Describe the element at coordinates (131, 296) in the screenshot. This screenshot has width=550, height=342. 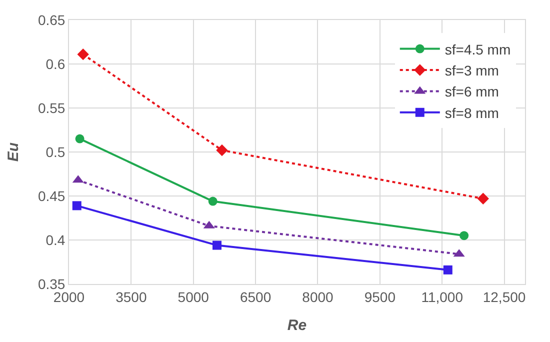
I see `x-tick-label: 3500` at that location.